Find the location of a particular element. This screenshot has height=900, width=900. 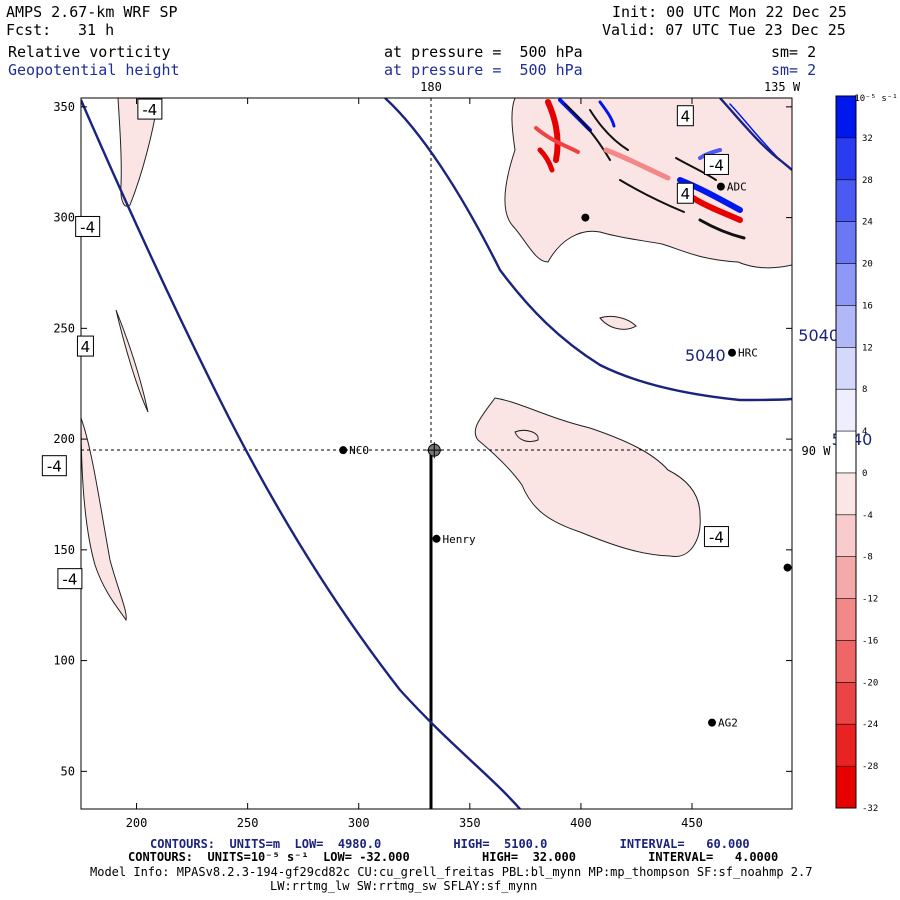

physics-info: LW:rrtmg_lw SW:rrtmg_sw SFLAY:sf_mynn is located at coordinates (404, 886).